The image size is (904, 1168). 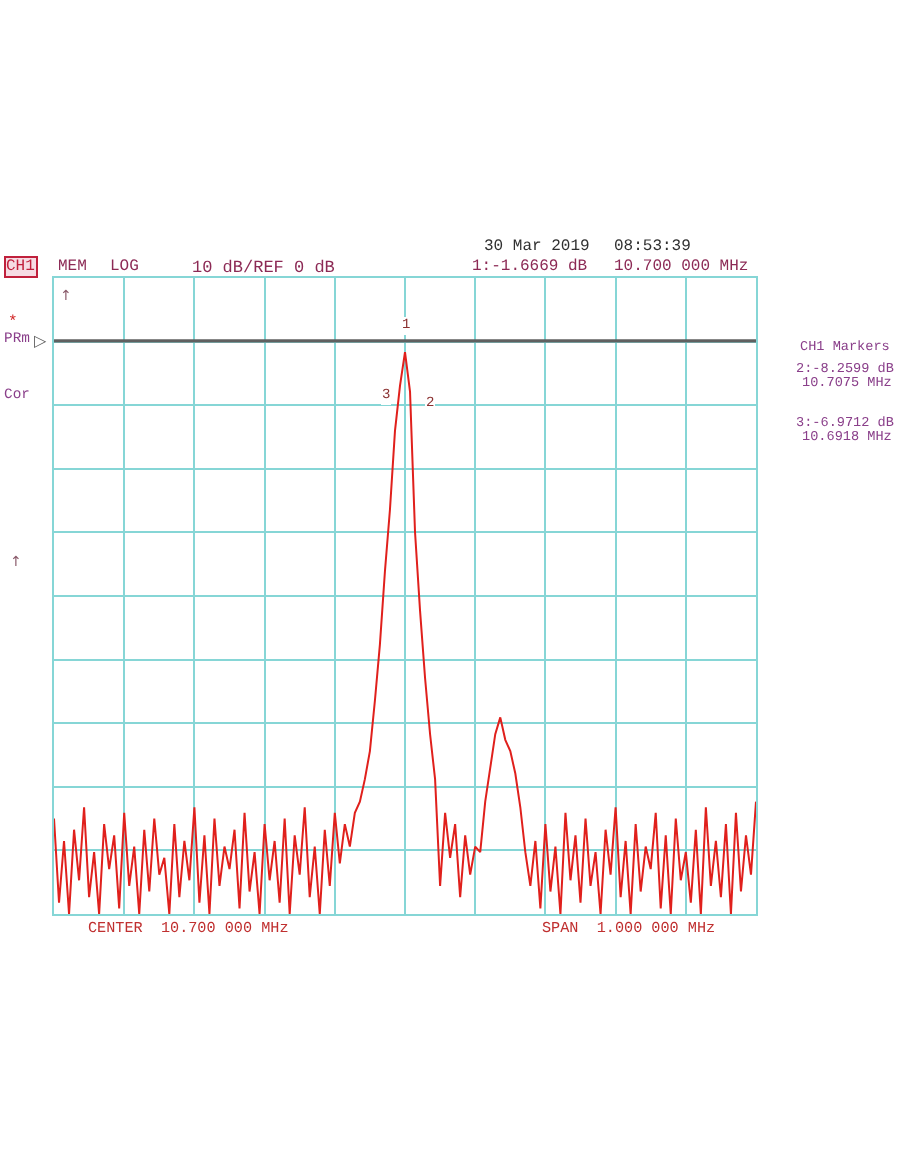 What do you see at coordinates (530, 267) in the screenshot?
I see `text: 1:-1.6669 dB` at bounding box center [530, 267].